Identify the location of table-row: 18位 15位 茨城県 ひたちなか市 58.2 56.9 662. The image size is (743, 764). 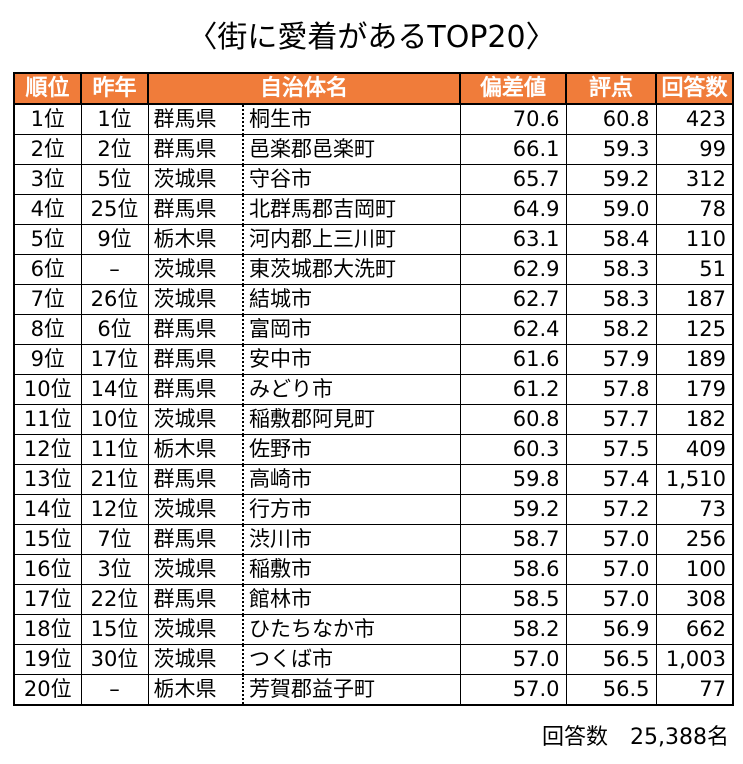
(374, 629).